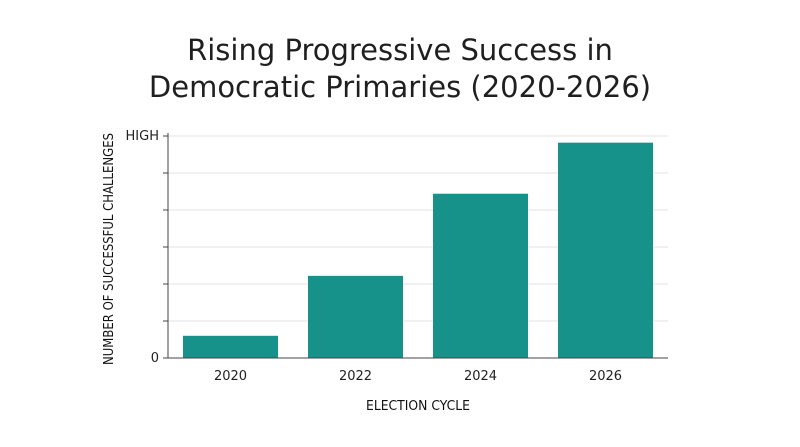 This screenshot has width=800, height=447. What do you see at coordinates (605, 250) in the screenshot?
I see `bar-2026` at bounding box center [605, 250].